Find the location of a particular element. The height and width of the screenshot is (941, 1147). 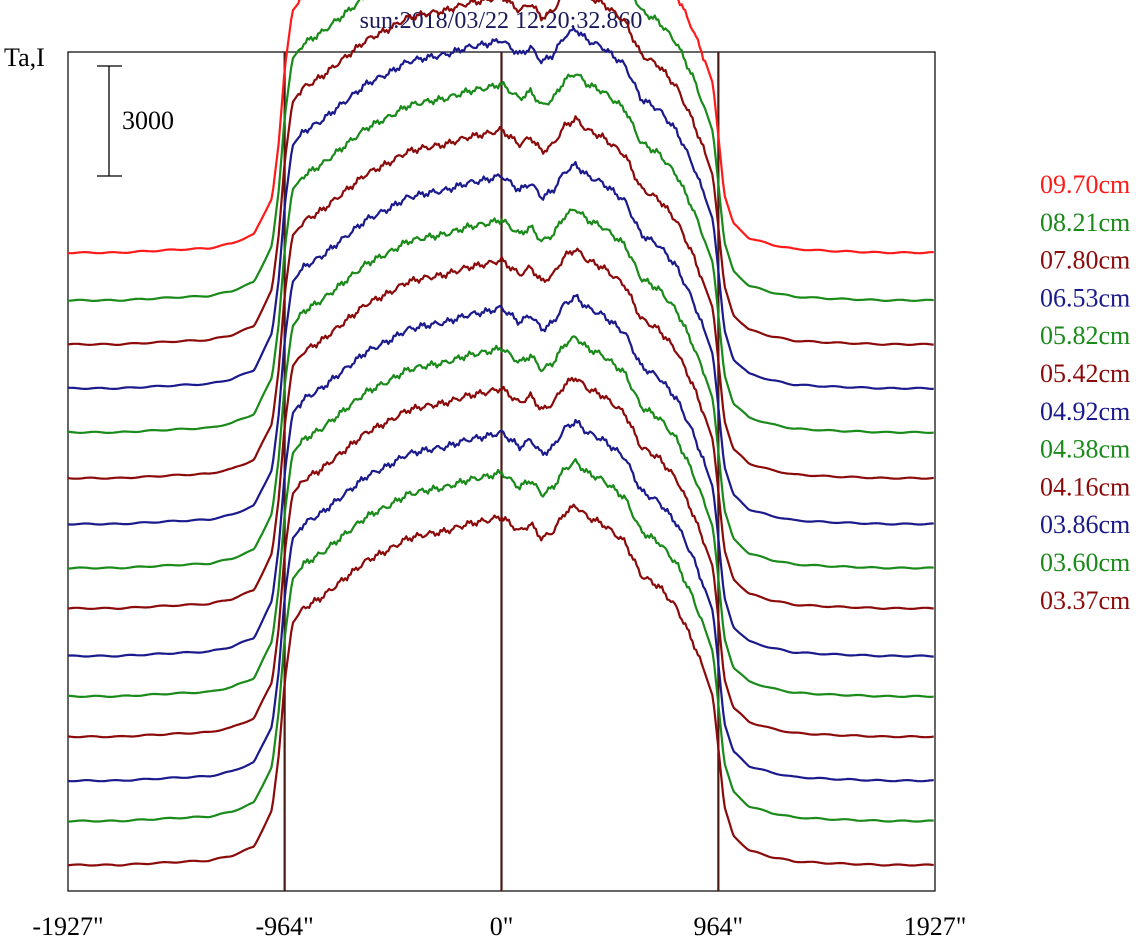

x-tick-label-2: 0" is located at coordinates (502, 926).